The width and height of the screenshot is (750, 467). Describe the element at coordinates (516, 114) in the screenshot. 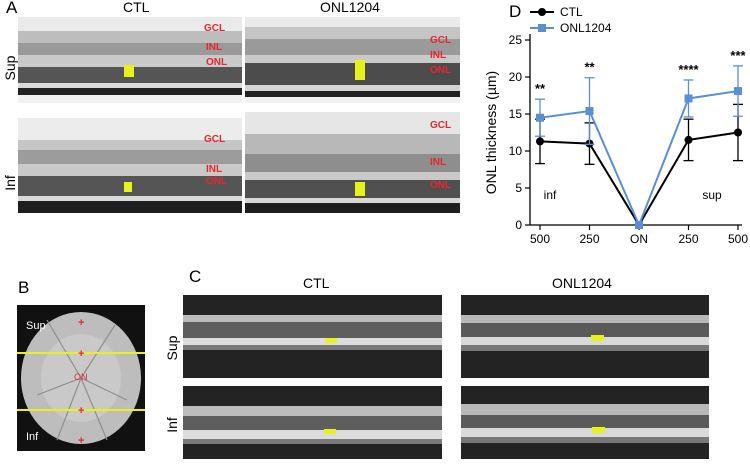

I see `y-tick-label: 15` at that location.